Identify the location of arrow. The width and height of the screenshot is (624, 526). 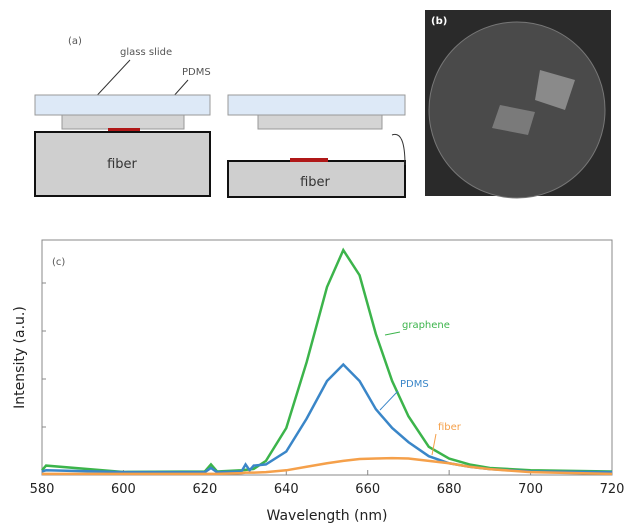
(398, 149).